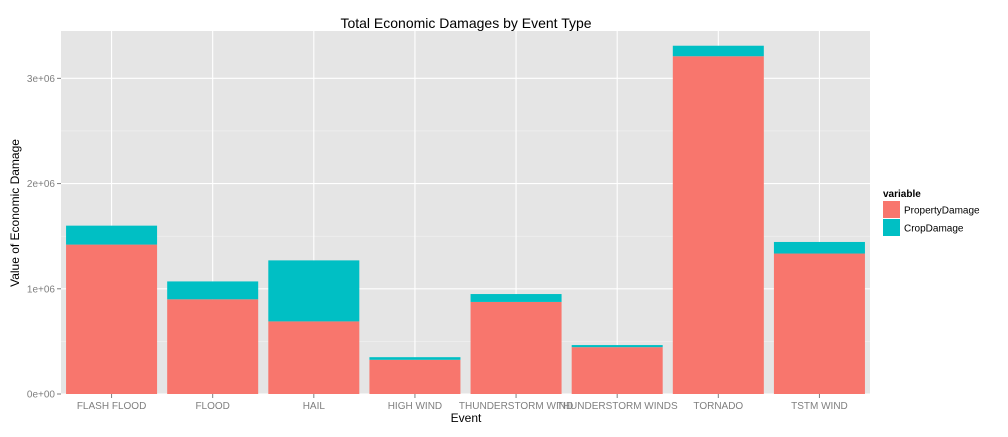 This screenshot has height=437, width=1008. I want to click on x-tick-label: FLASH FLOOD, so click(111, 406).